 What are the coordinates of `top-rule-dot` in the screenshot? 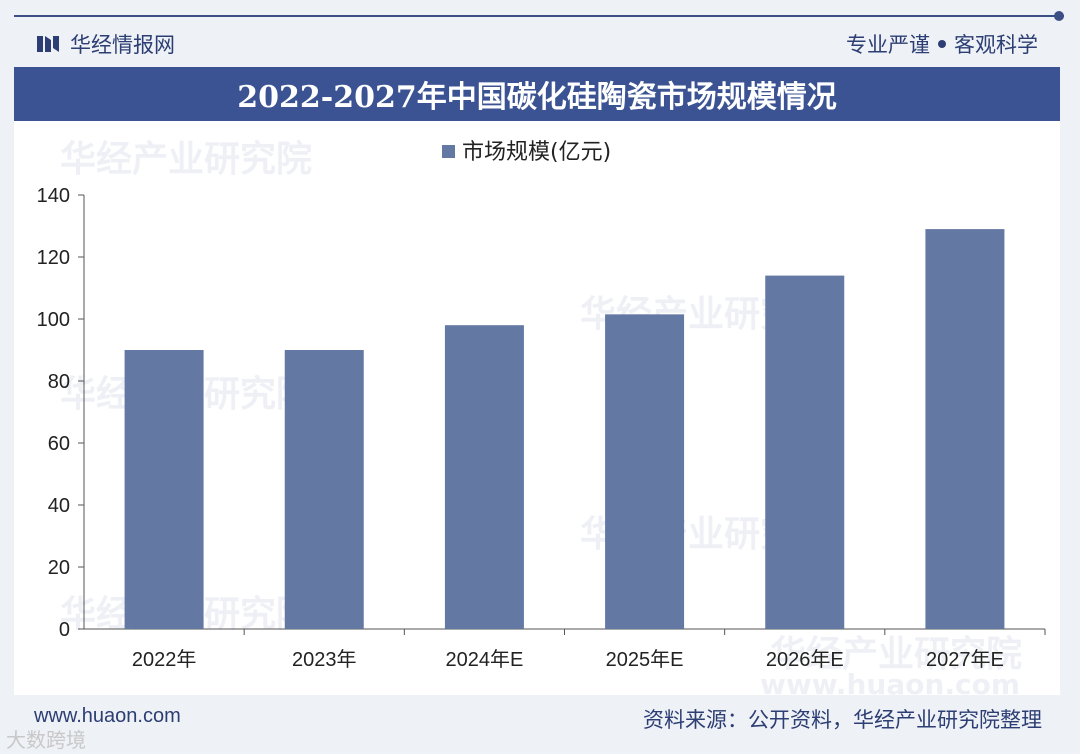 It's located at (1059, 16).